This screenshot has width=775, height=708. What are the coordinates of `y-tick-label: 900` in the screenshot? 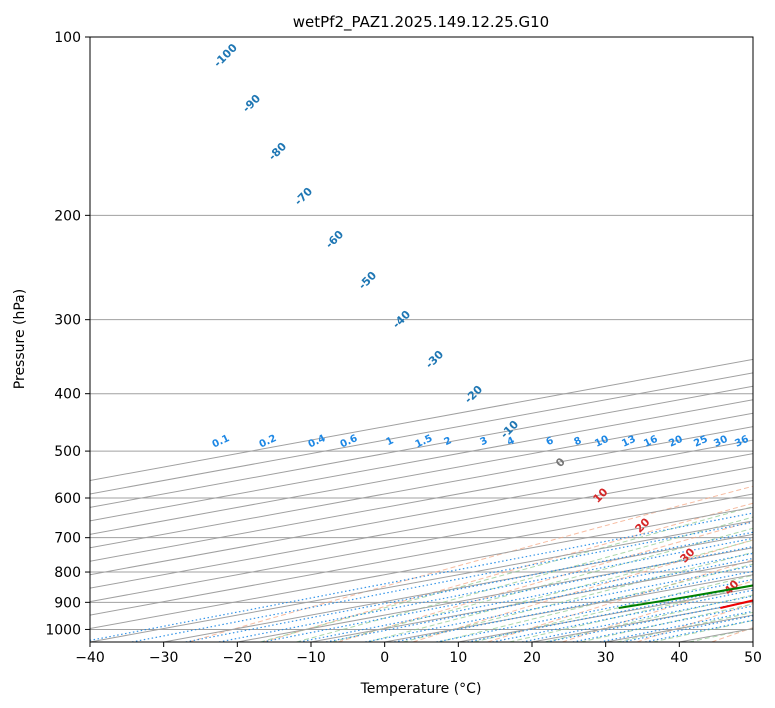 It's located at (67, 603).